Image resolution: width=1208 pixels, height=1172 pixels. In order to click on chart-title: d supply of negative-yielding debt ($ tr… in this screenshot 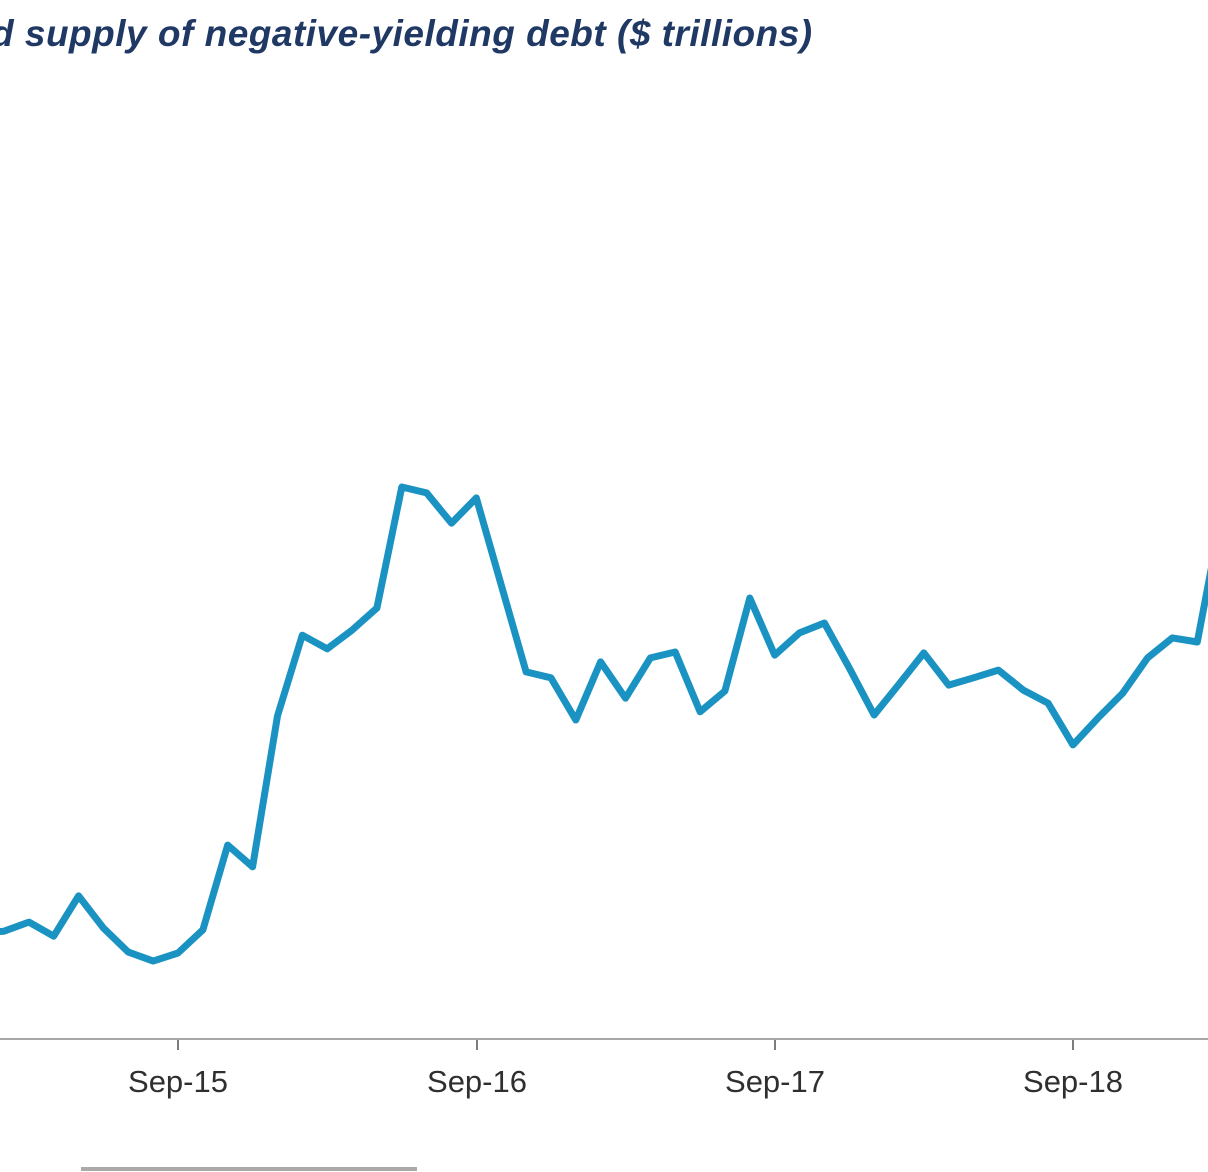, I will do `click(604, 48)`.